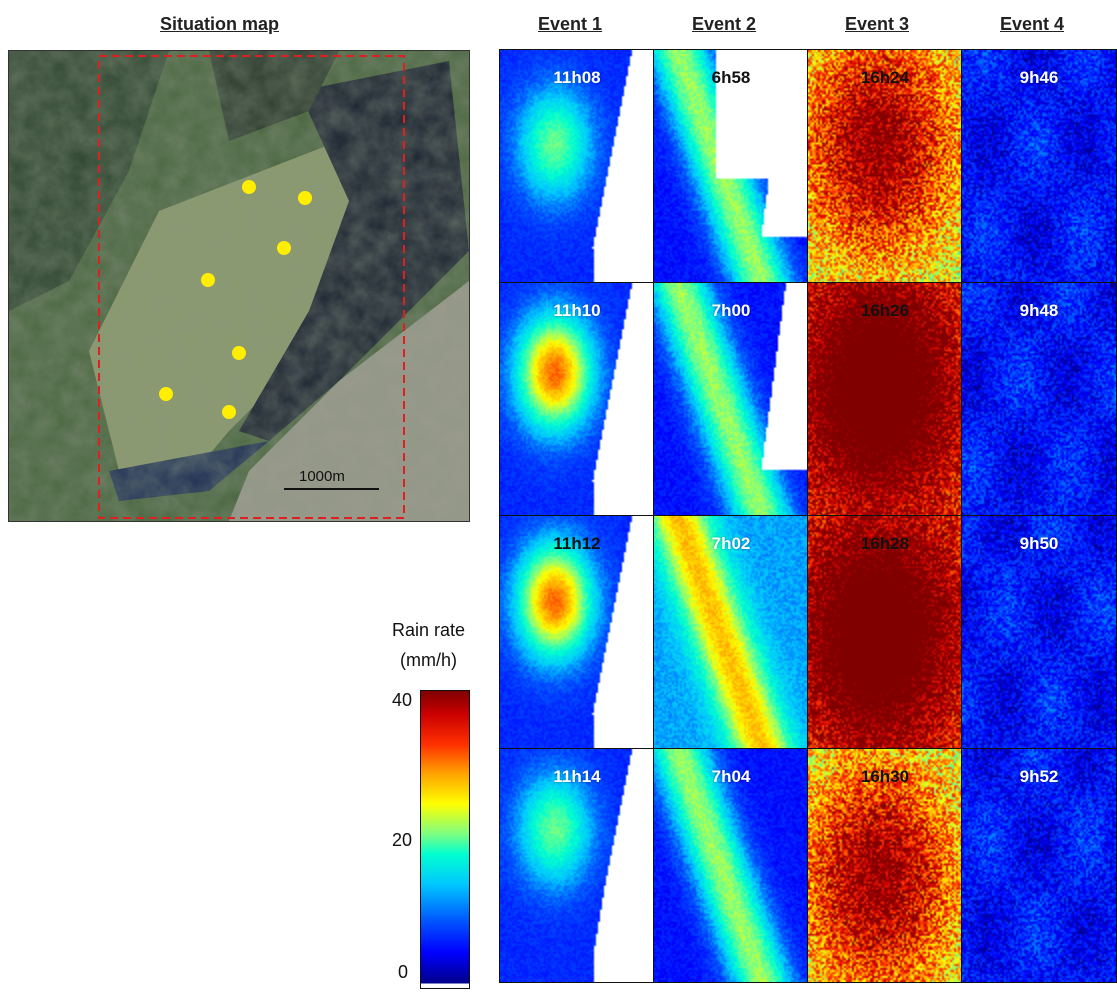  What do you see at coordinates (429, 630) in the screenshot?
I see `colorbar-label: Rain rate` at bounding box center [429, 630].